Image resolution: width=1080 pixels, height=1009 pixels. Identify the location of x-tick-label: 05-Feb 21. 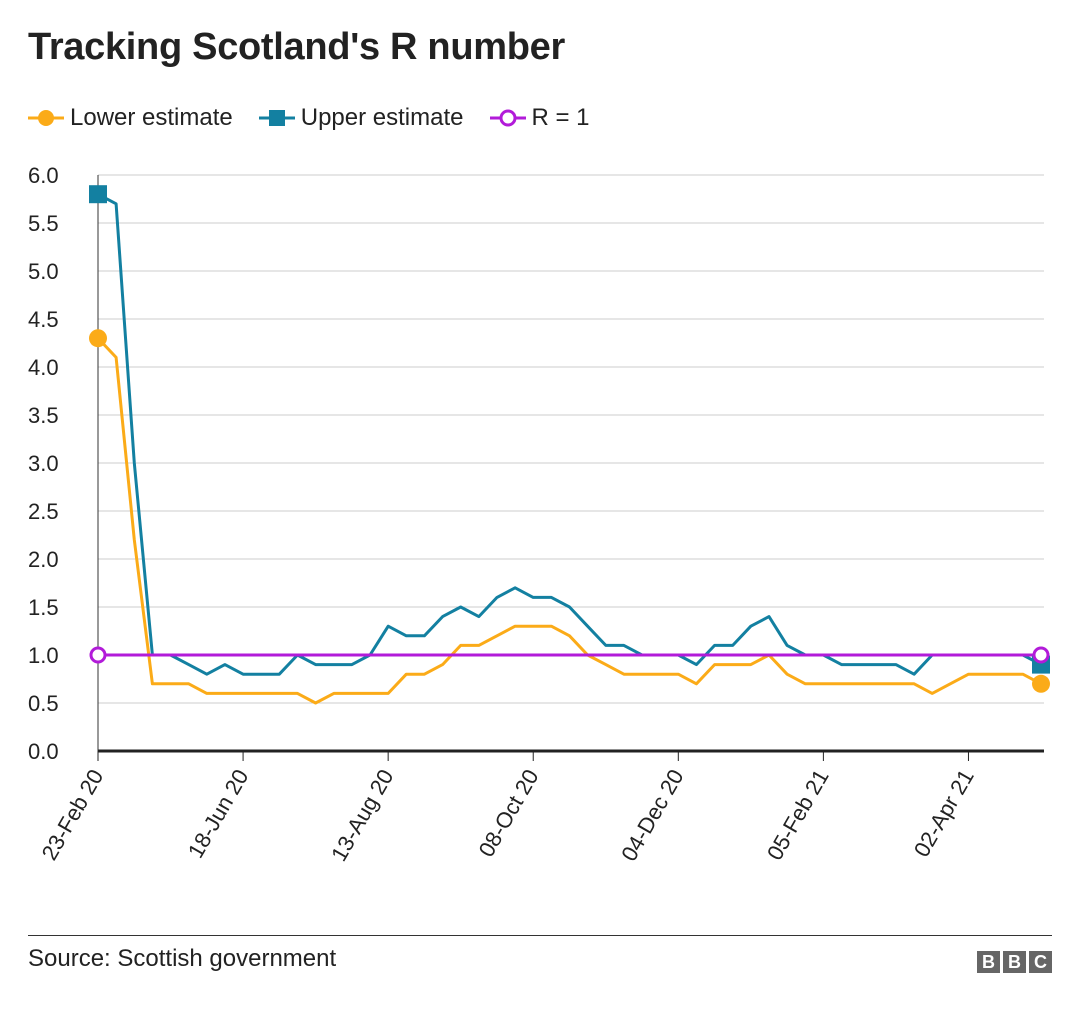
(798, 814).